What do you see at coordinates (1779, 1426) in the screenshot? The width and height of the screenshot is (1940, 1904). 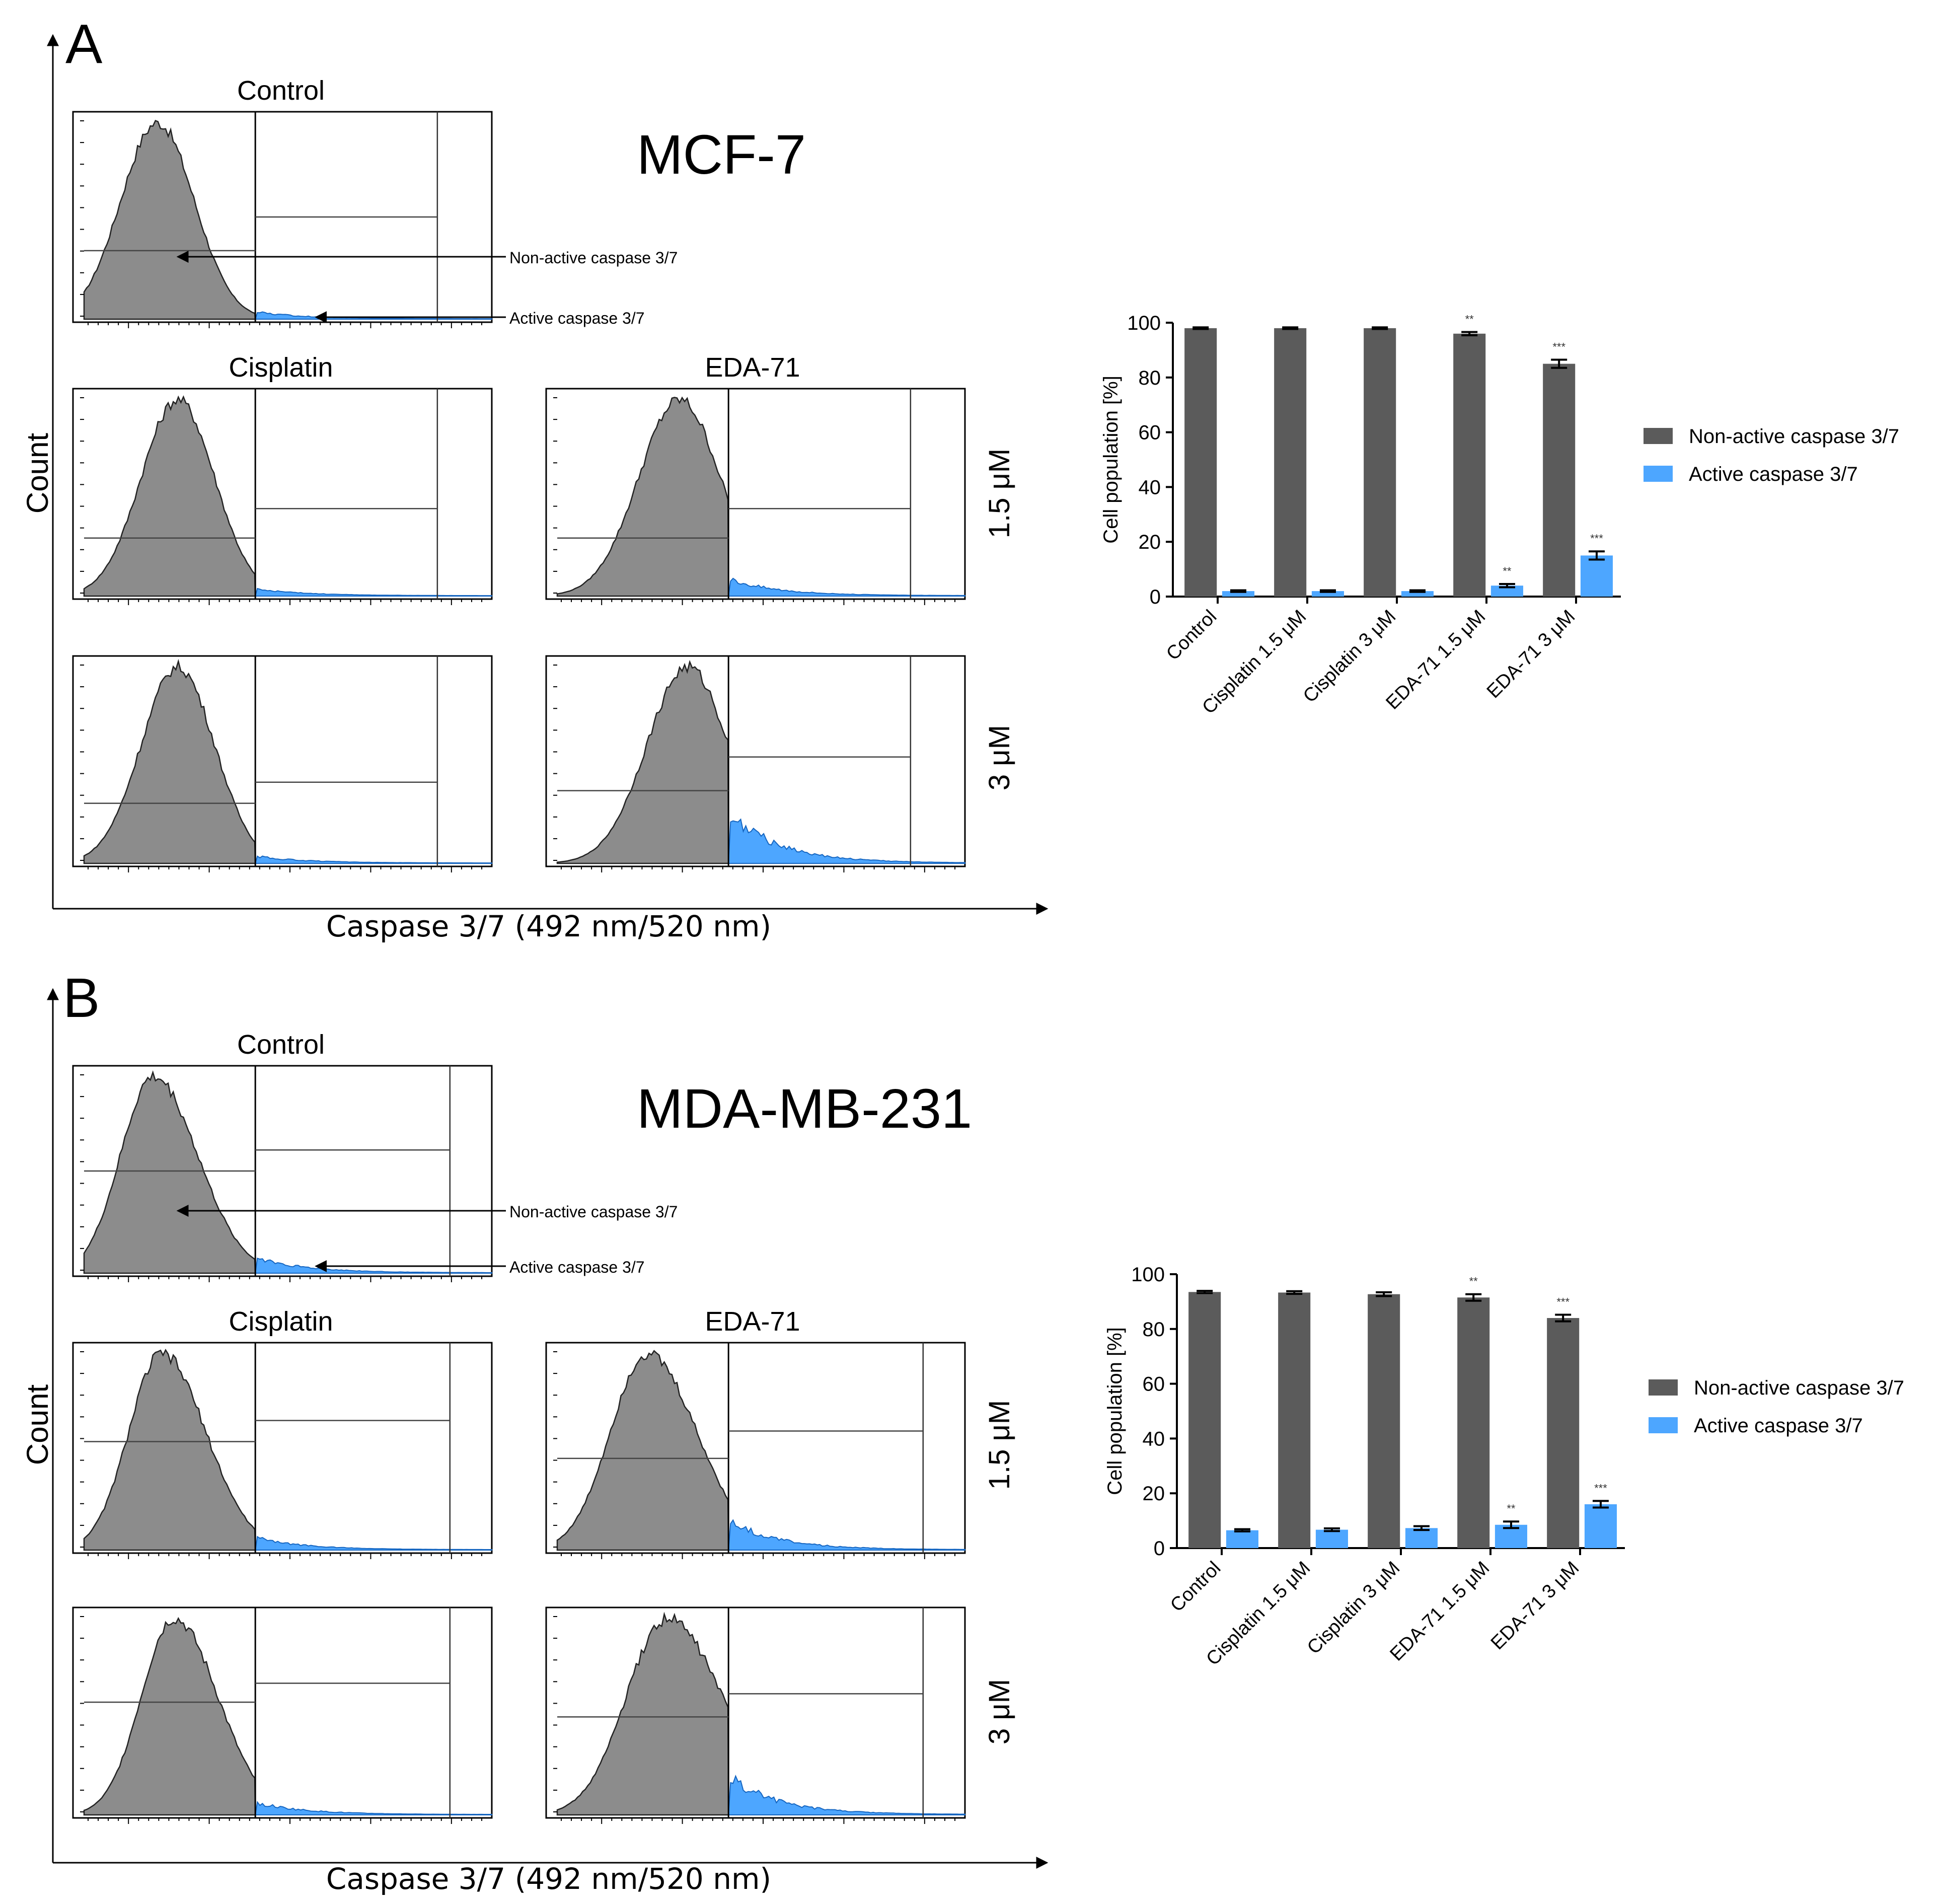 I see `legend-label: Active caspase 3/7` at bounding box center [1779, 1426].